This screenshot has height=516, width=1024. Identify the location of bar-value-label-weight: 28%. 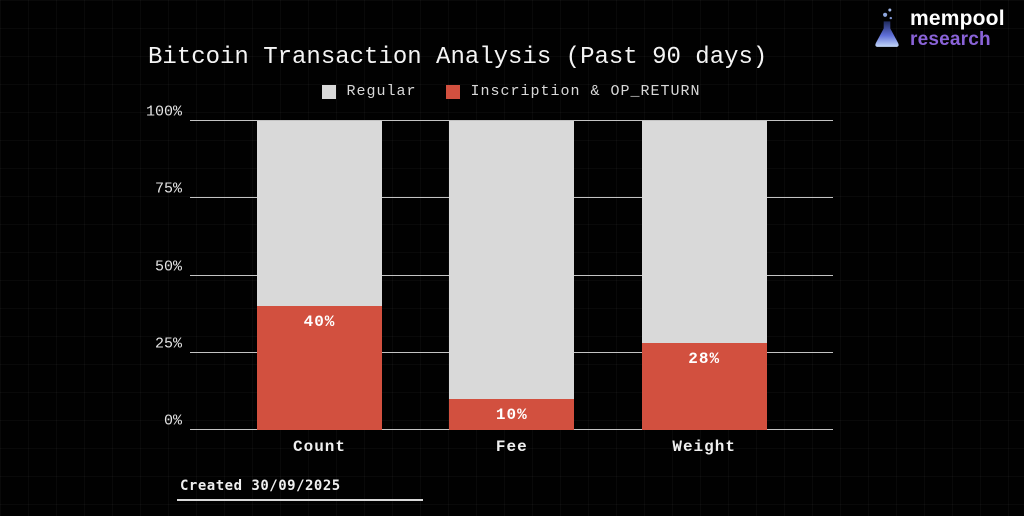
(704, 359).